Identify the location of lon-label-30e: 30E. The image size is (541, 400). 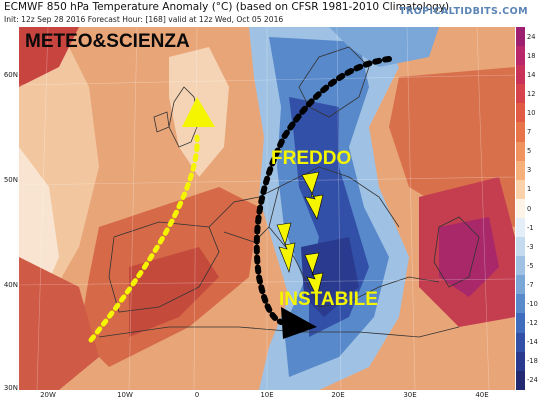
(410, 395).